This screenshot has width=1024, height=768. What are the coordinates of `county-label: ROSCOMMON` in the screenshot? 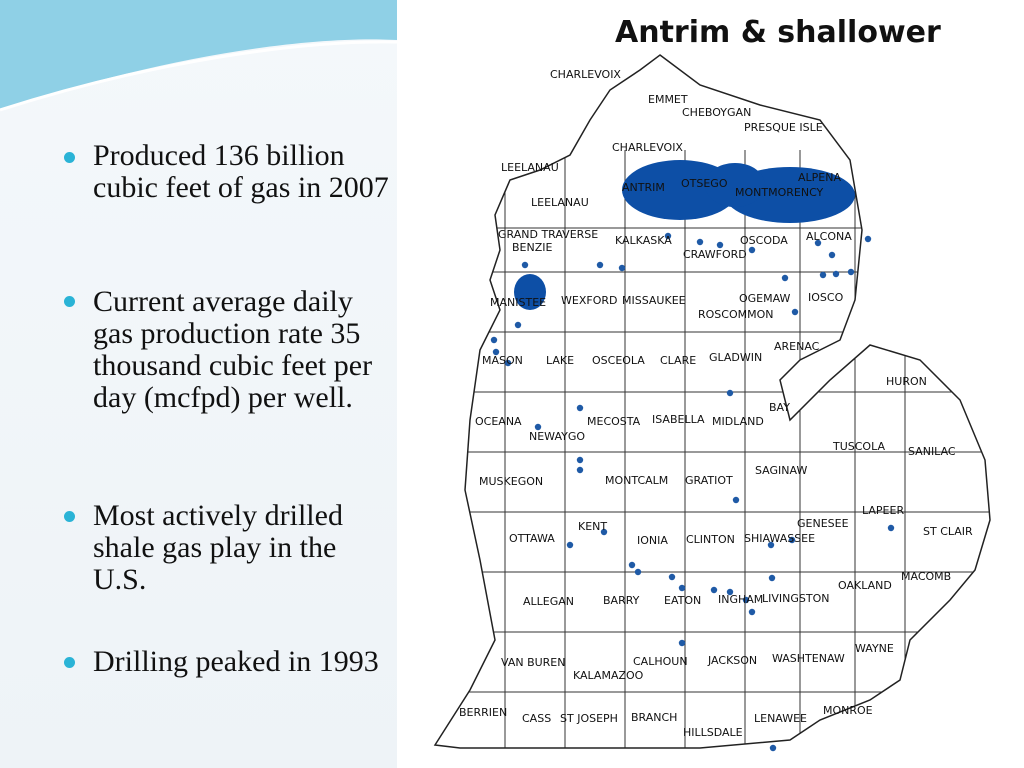 It's located at (736, 314).